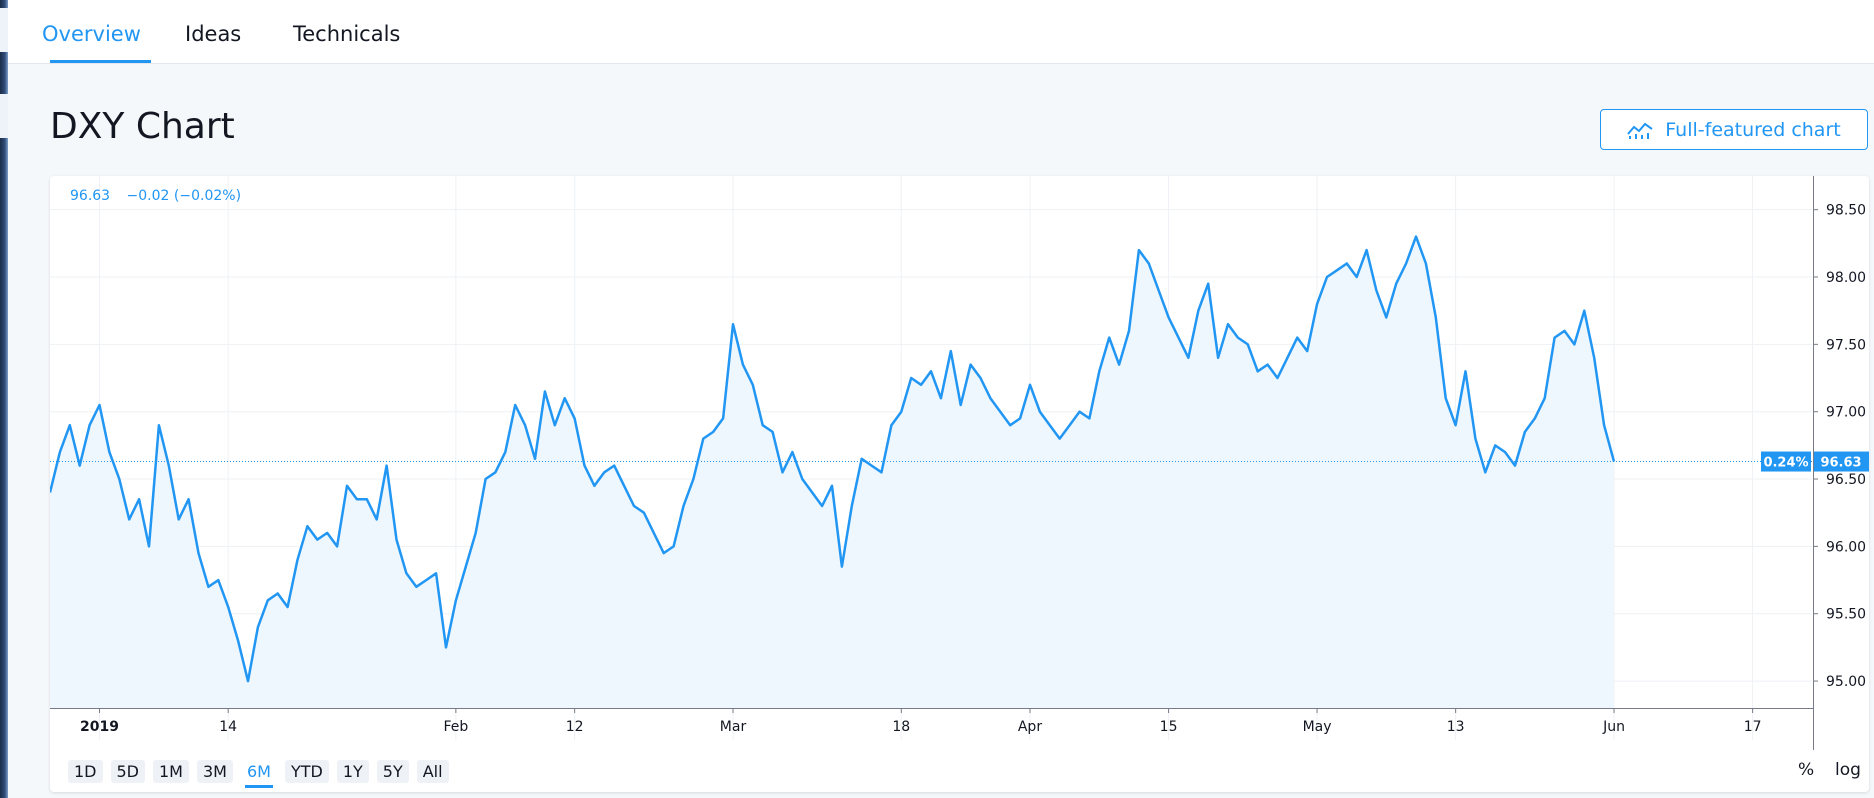  What do you see at coordinates (1456, 727) in the screenshot?
I see `x-tick-label: 13` at bounding box center [1456, 727].